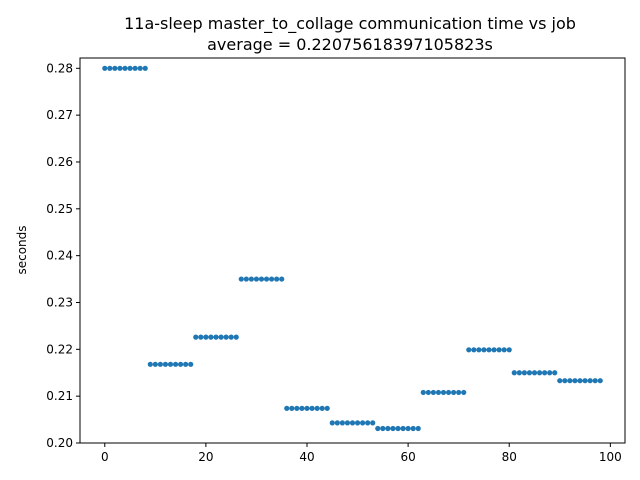  What do you see at coordinates (59, 162) in the screenshot?
I see `y-tick-label: 0.26` at bounding box center [59, 162].